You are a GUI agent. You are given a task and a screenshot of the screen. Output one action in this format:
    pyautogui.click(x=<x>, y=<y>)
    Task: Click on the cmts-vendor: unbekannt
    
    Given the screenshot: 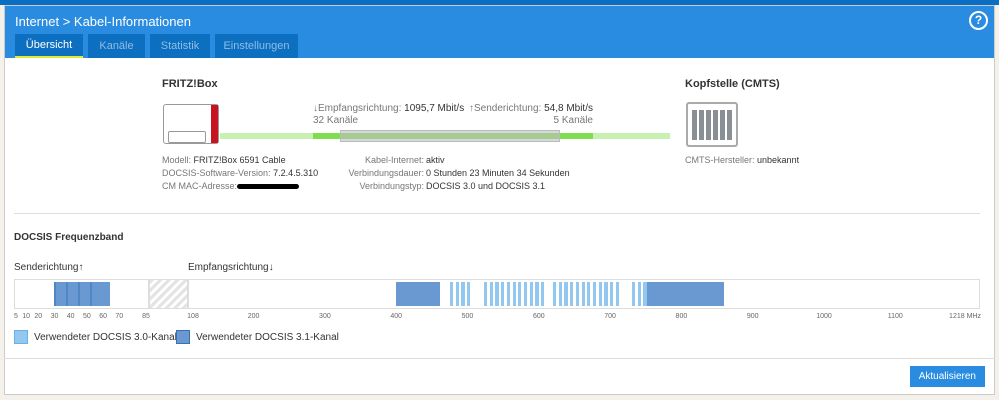 What is the action you would take?
    pyautogui.click(x=778, y=160)
    